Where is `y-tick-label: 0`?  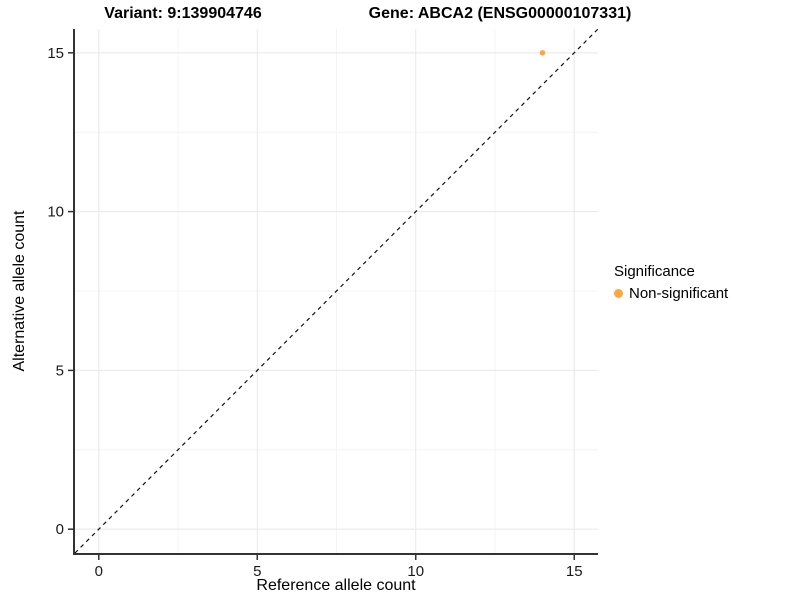
y-tick-label: 0 is located at coordinates (60, 529).